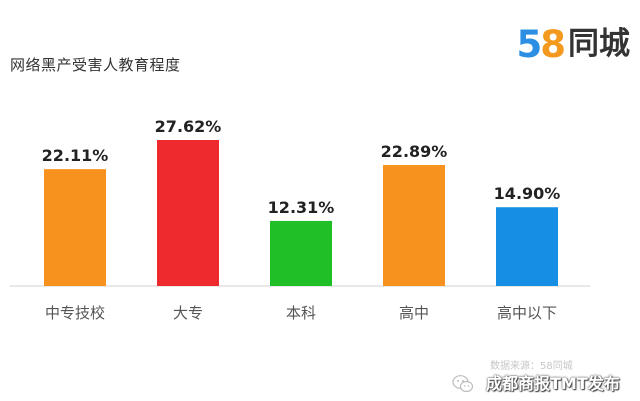 Image resolution: width=640 pixels, height=401 pixels. Describe the element at coordinates (527, 193) in the screenshot. I see `data-label-5: 14.90%` at that location.